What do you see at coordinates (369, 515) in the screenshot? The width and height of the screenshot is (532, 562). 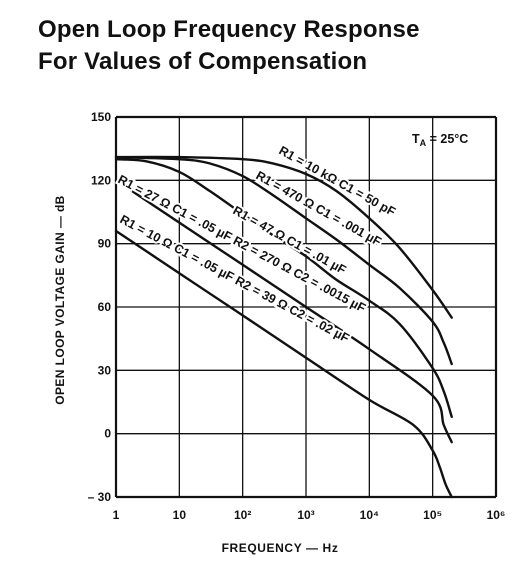 I see `x-tick-label: 10⁴` at bounding box center [369, 515].